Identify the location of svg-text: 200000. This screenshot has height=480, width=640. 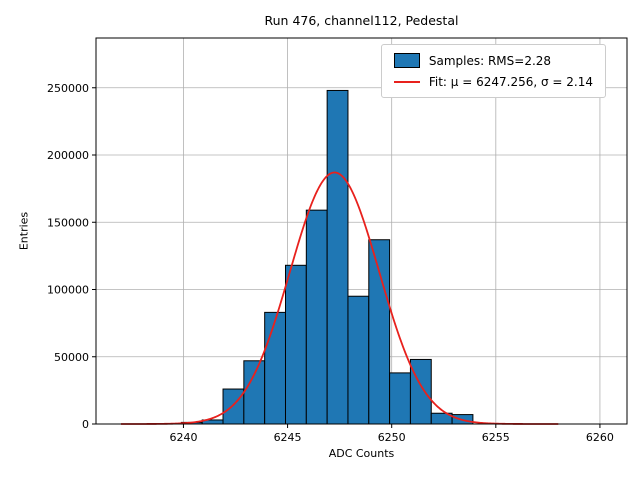
(68, 155).